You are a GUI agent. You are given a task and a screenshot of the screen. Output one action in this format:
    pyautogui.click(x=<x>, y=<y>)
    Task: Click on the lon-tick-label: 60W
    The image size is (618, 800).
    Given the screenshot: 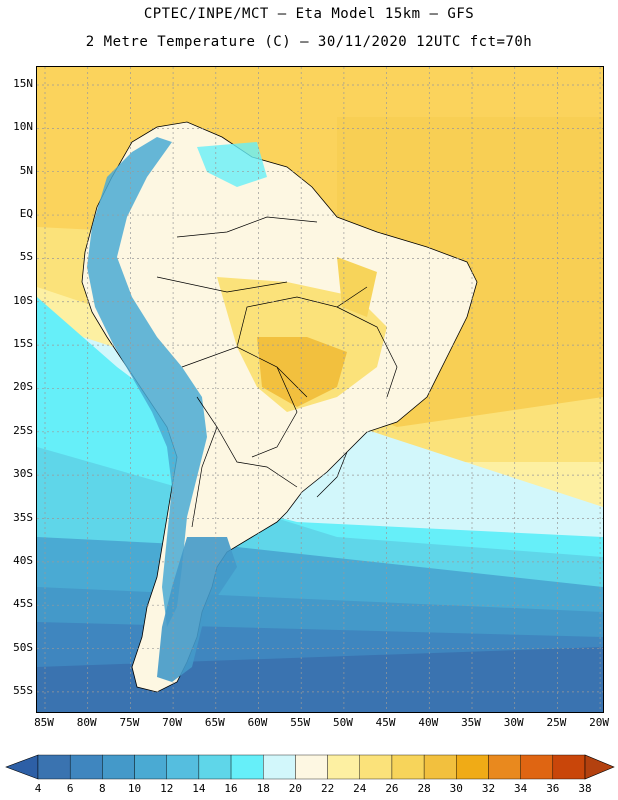 What is the action you would take?
    pyautogui.click(x=257, y=722)
    